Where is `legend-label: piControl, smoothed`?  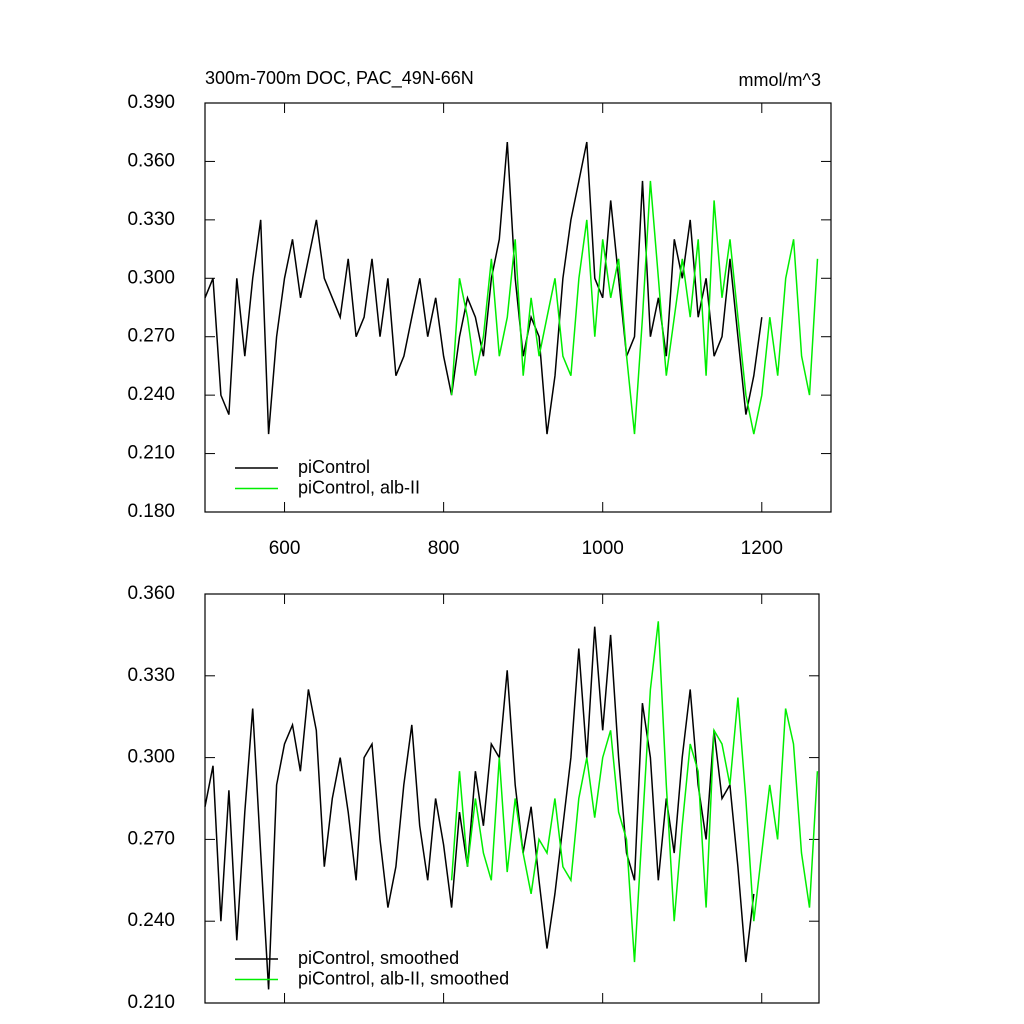
legend-label: piControl, smoothed is located at coordinates (378, 958).